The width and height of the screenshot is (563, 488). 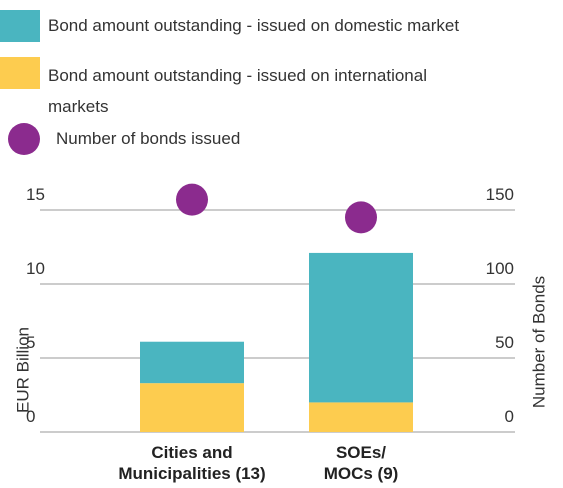 I want to click on y2-tick-label: 100, so click(x=500, y=268).